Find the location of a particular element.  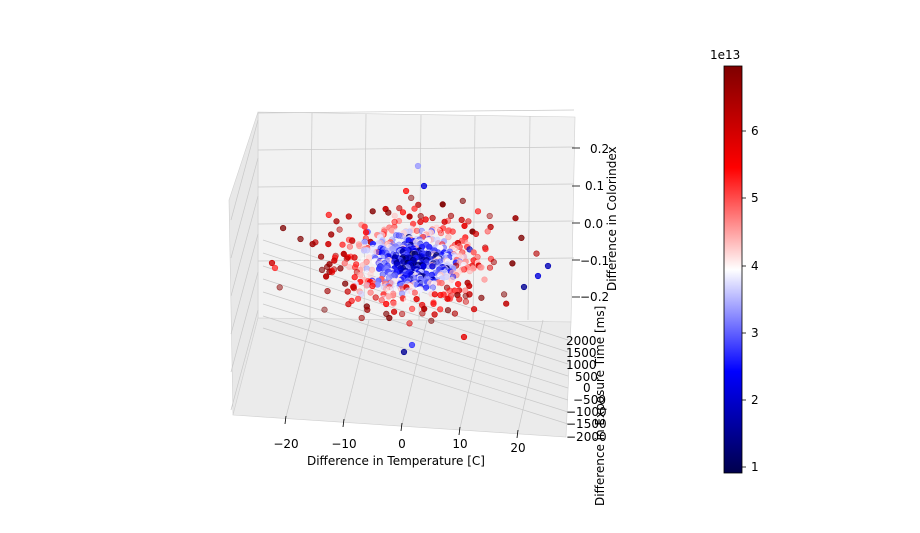

colorbar-ticks: 1 2 3 4 5 6 is located at coordinates (755, 299).